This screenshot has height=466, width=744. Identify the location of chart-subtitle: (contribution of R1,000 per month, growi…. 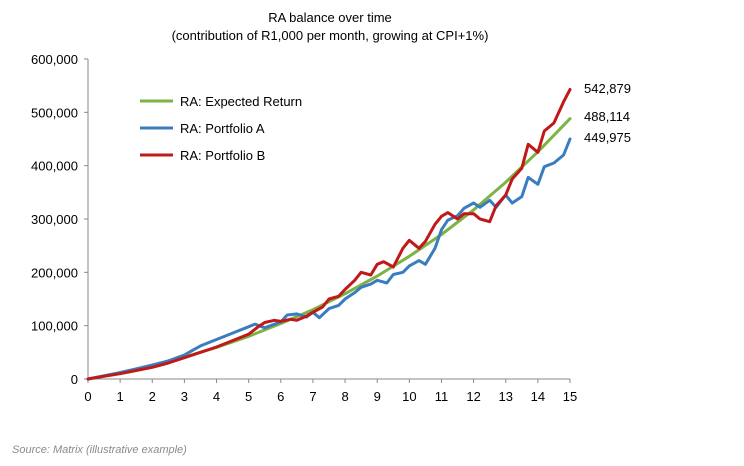
(330, 35).